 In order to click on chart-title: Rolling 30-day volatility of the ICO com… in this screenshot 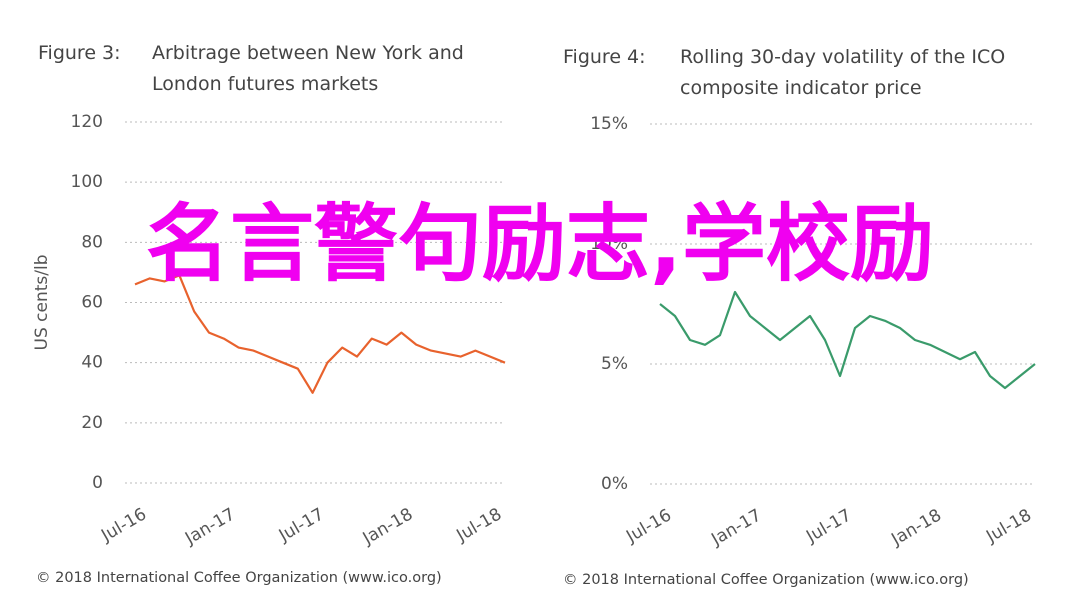, I will do `click(843, 72)`.